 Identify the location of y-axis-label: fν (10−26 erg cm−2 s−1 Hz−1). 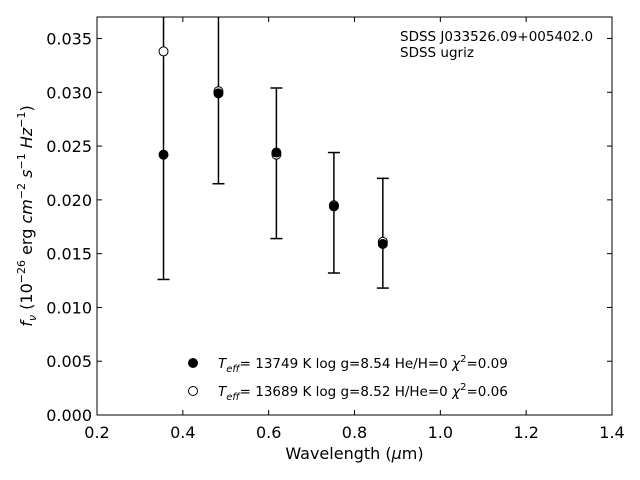
(27, 215).